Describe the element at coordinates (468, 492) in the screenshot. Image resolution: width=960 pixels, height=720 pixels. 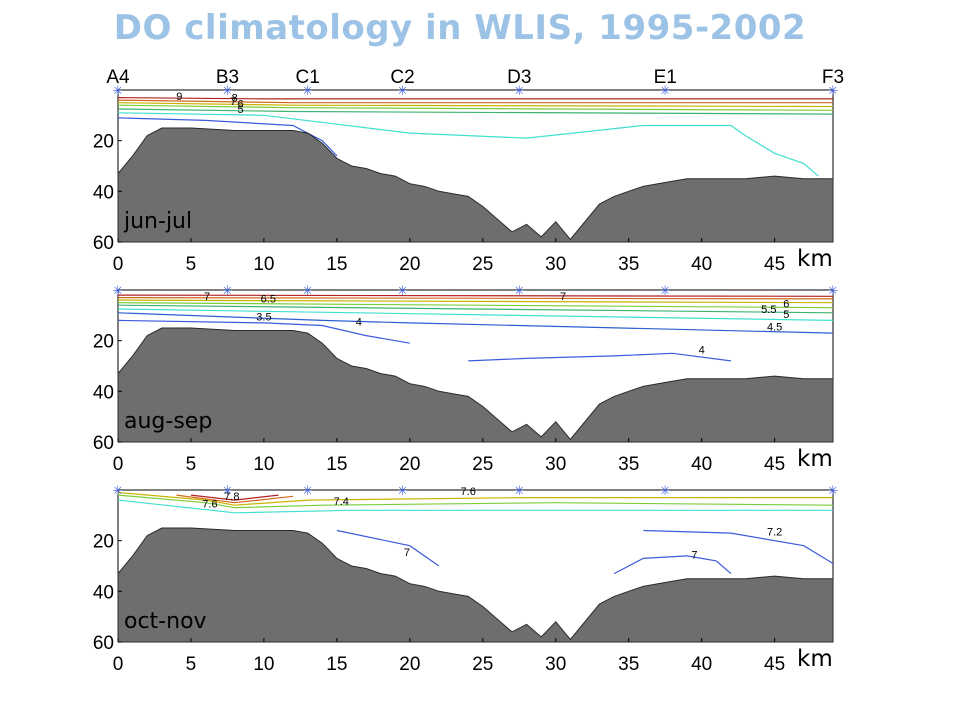
I see `contour-label: 7.6` at that location.